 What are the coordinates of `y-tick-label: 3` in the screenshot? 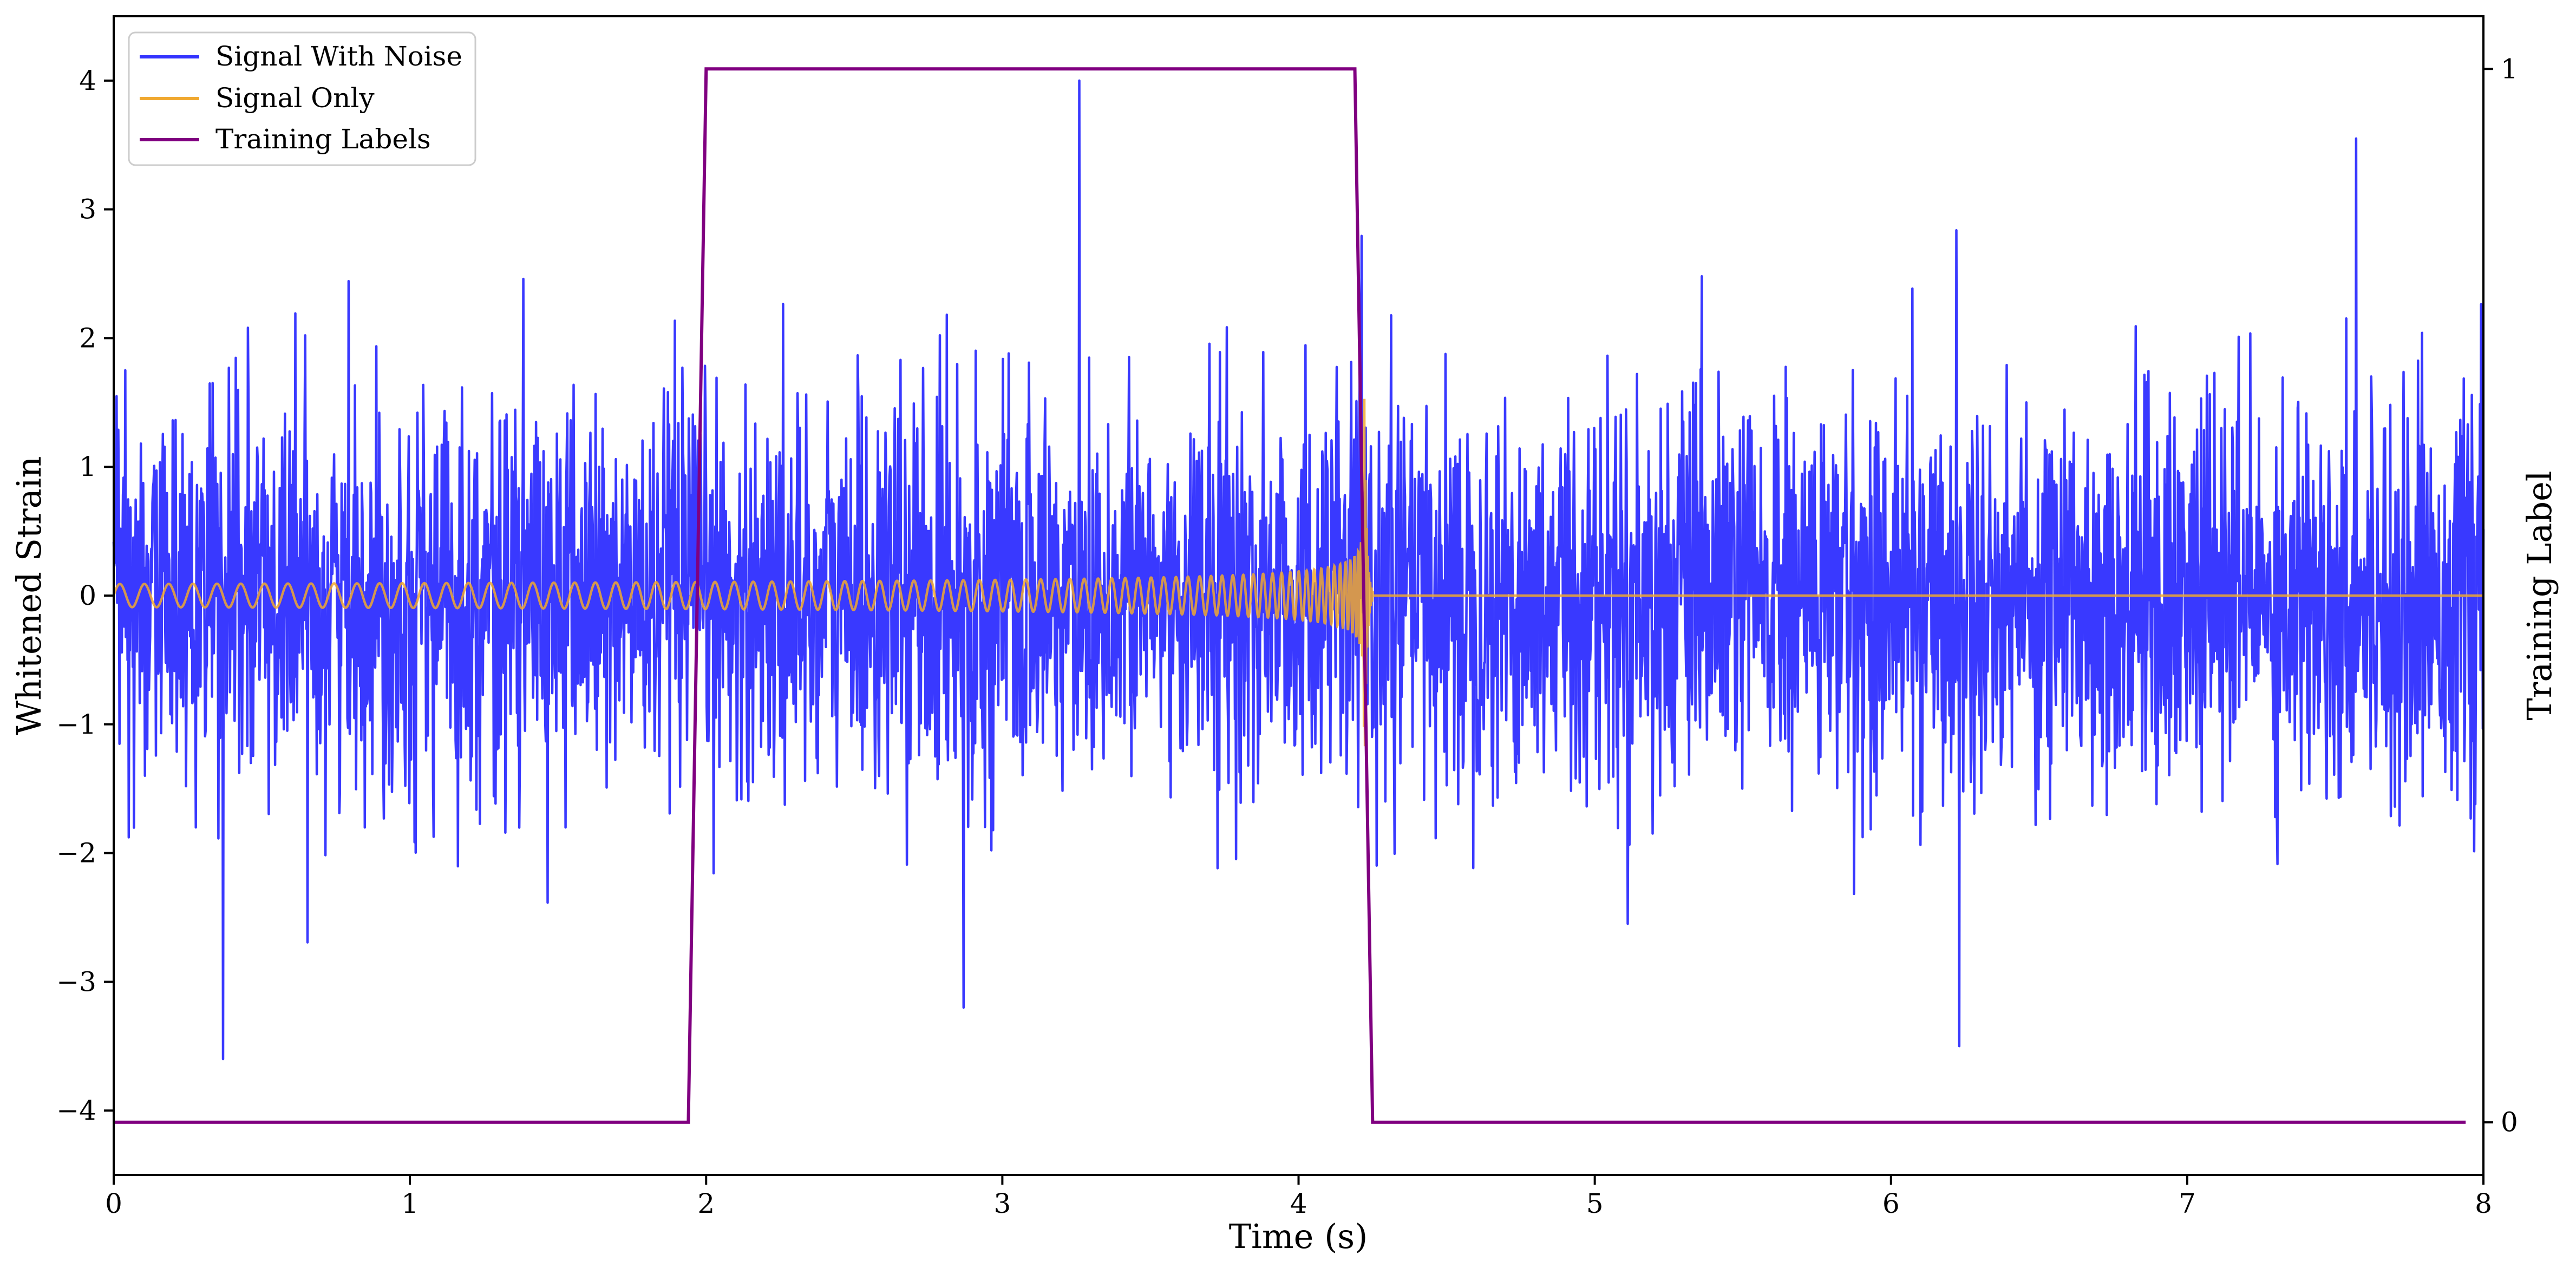 It's located at (88, 209).